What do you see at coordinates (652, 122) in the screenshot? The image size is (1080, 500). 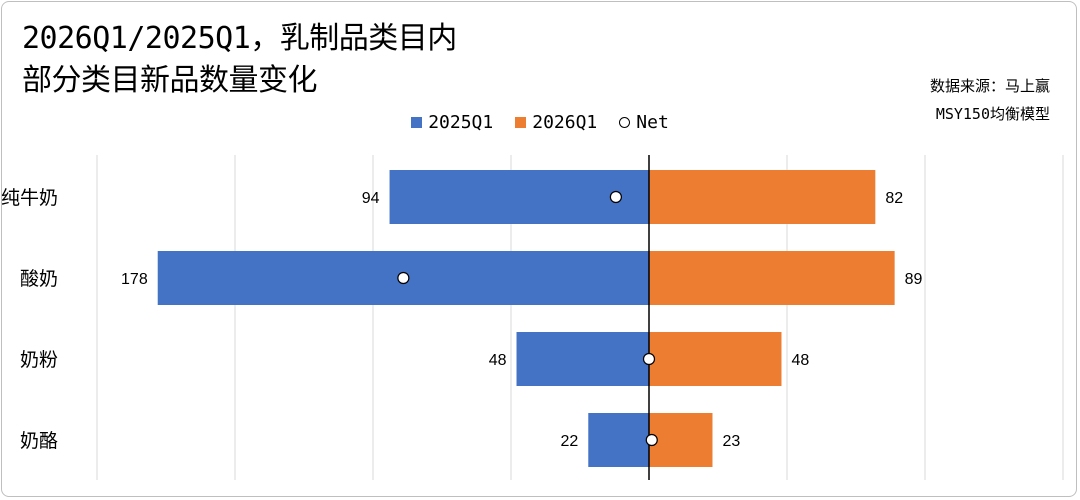 I see `legend-label-net: Net` at bounding box center [652, 122].